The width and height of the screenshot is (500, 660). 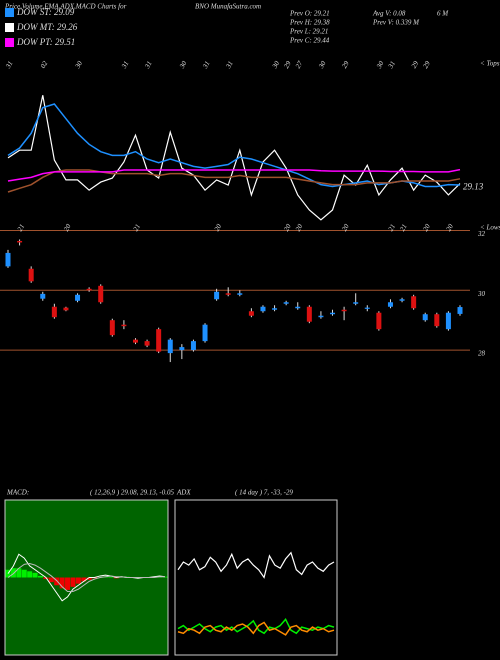 What do you see at coordinates (481, 234) in the screenshot?
I see `y-tick-label: 32` at bounding box center [481, 234].